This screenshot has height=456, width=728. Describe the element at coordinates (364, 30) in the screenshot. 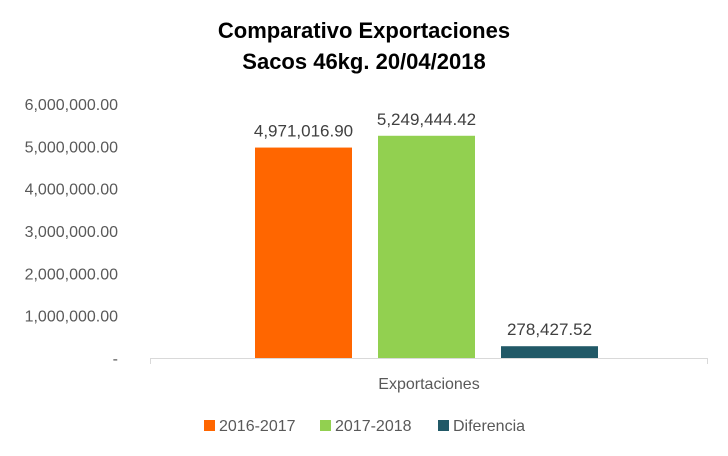

I see `chart-title: Comparativo Exportaciones` at that location.